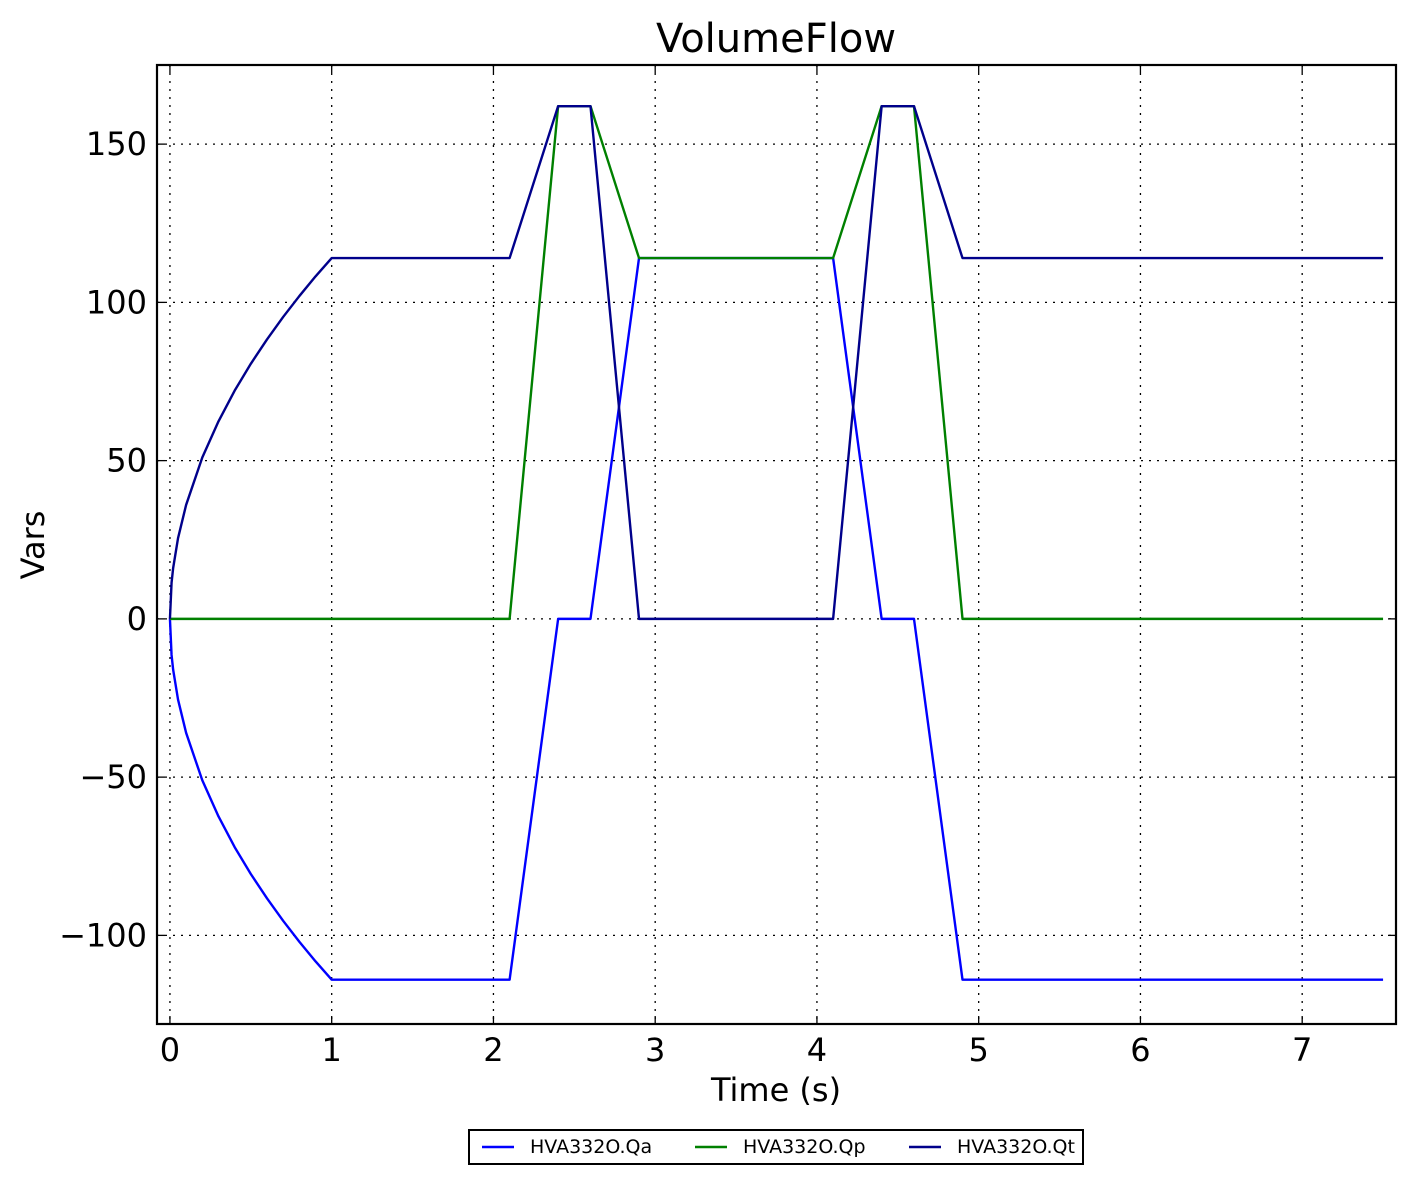  Describe the element at coordinates (137, 619) in the screenshot. I see `y-tick-label: 0` at that location.